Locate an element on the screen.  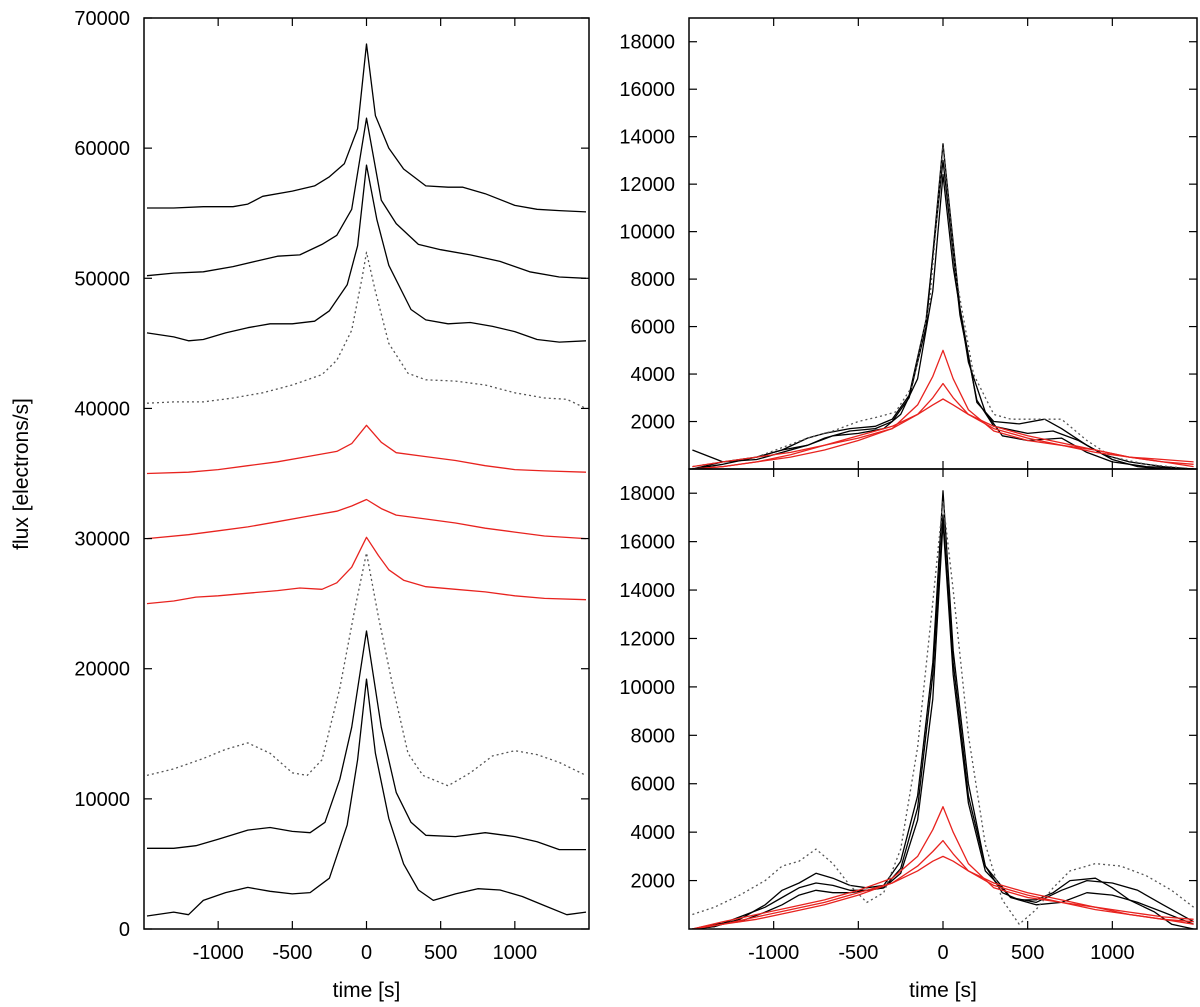
series-line-dotted-lower is located at coordinates (366, 669).